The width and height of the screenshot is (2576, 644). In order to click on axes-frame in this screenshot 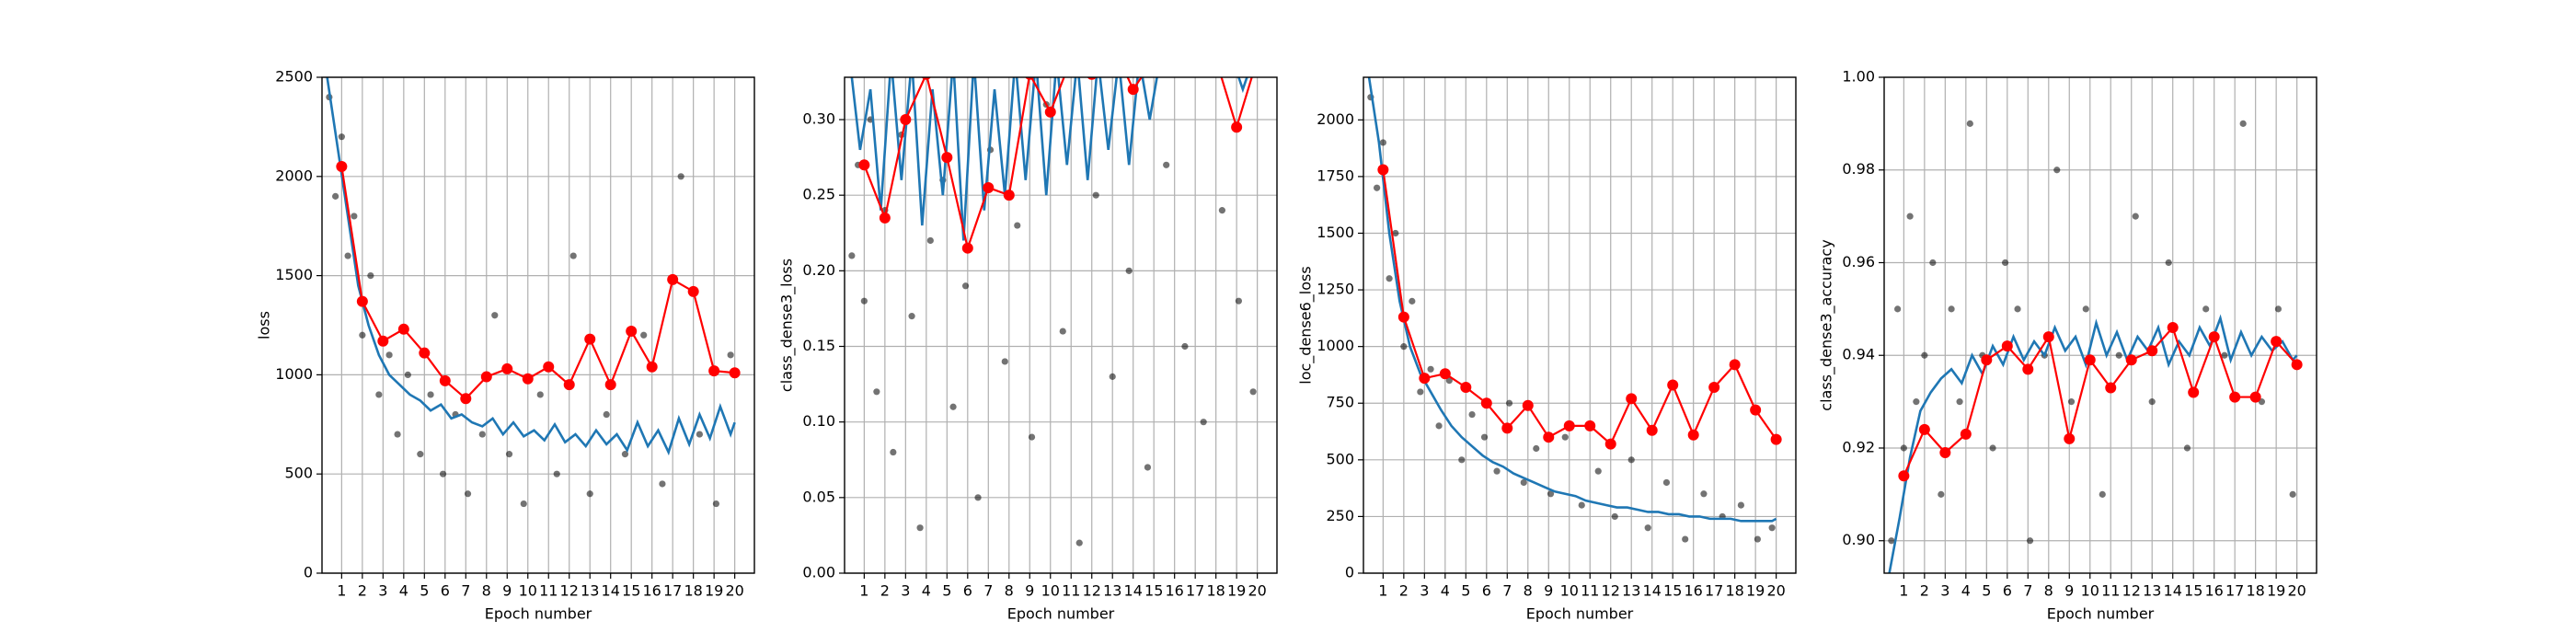, I will do `click(2100, 325)`.